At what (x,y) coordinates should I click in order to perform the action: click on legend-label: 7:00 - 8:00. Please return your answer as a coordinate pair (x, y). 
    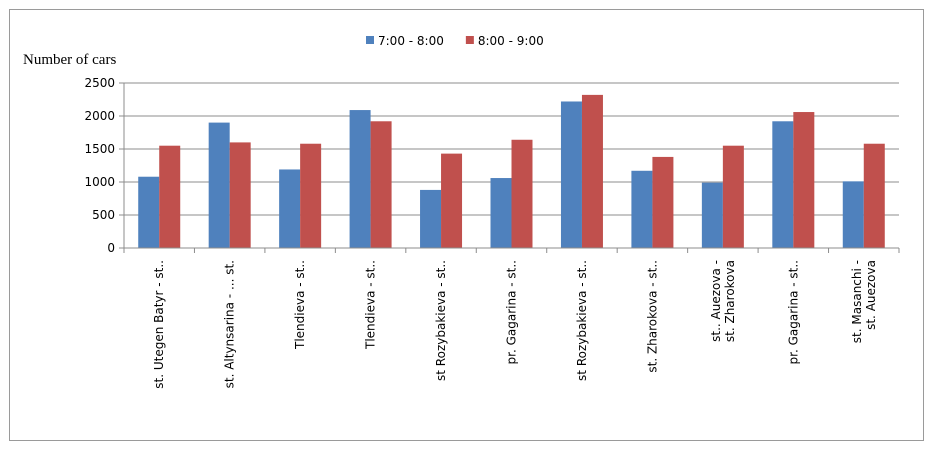
    Looking at the image, I should click on (411, 41).